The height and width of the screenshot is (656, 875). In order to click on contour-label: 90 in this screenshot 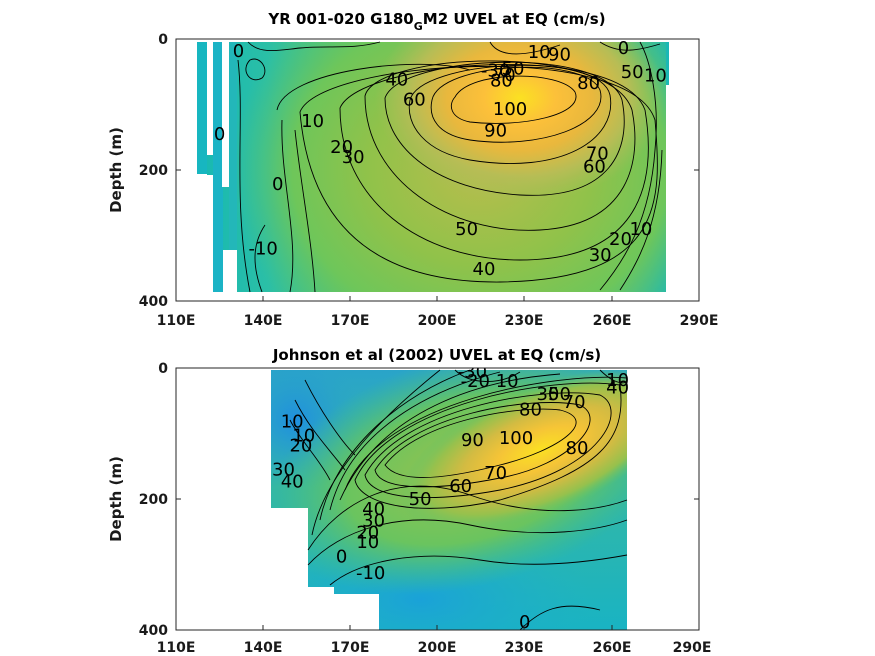, I will do `click(495, 131)`.